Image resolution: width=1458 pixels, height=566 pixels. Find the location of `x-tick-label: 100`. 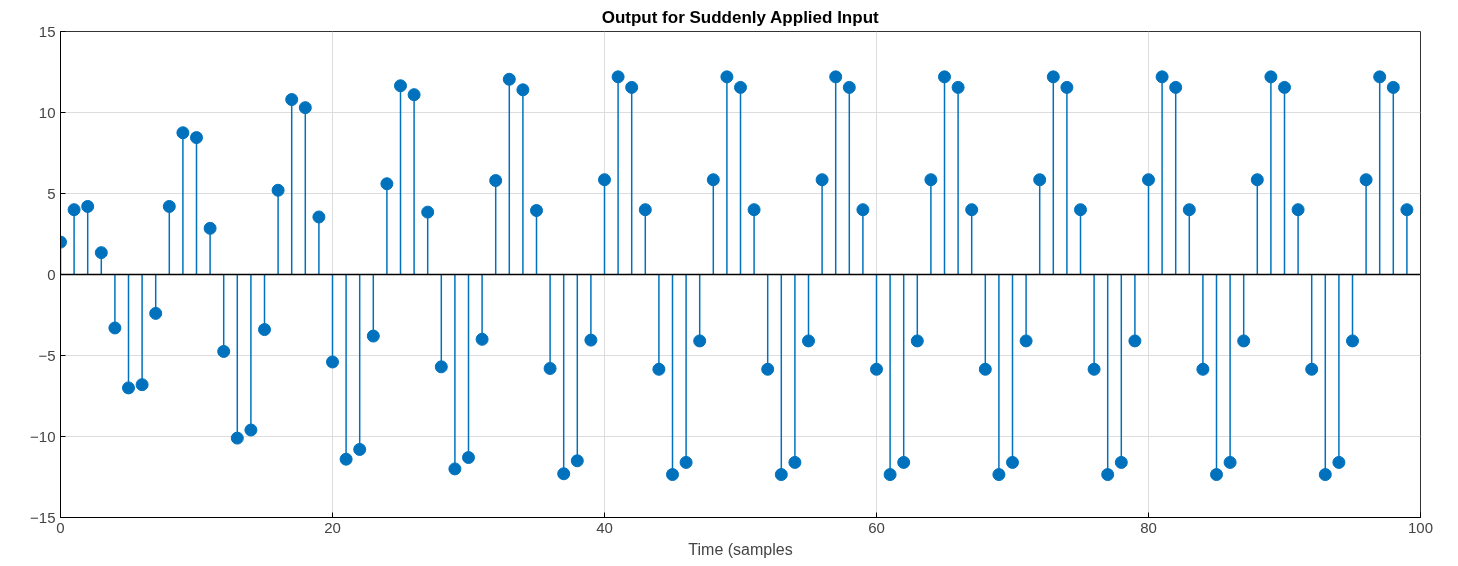

x-tick-label: 100 is located at coordinates (1420, 527).